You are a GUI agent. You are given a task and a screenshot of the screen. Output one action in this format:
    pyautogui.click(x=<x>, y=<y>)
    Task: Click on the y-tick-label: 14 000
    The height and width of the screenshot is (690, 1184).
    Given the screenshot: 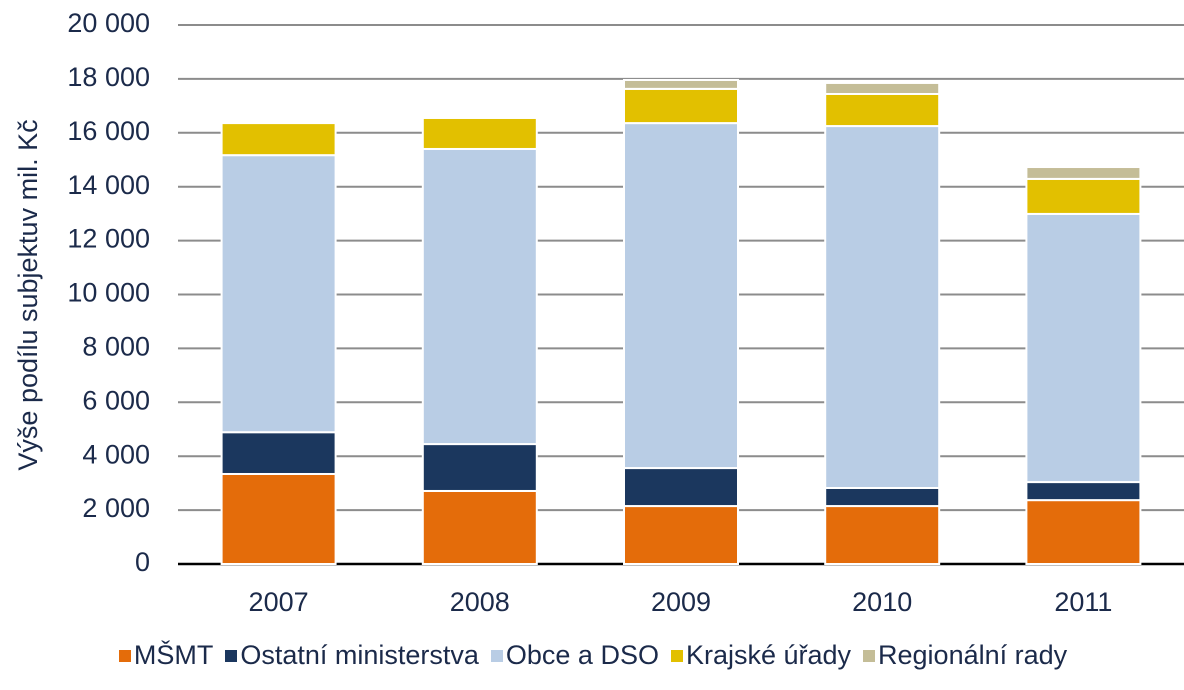 What is the action you would take?
    pyautogui.click(x=108, y=185)
    